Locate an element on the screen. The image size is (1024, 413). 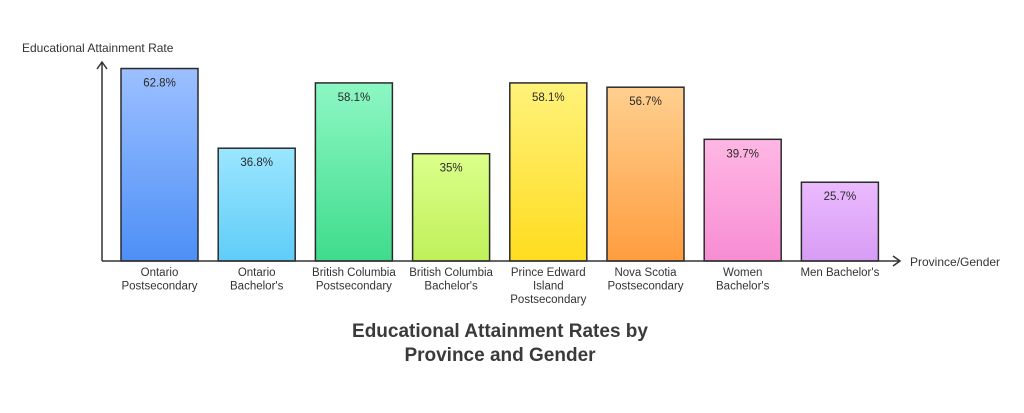
bar-value-label-4: 35% is located at coordinates (451, 169).